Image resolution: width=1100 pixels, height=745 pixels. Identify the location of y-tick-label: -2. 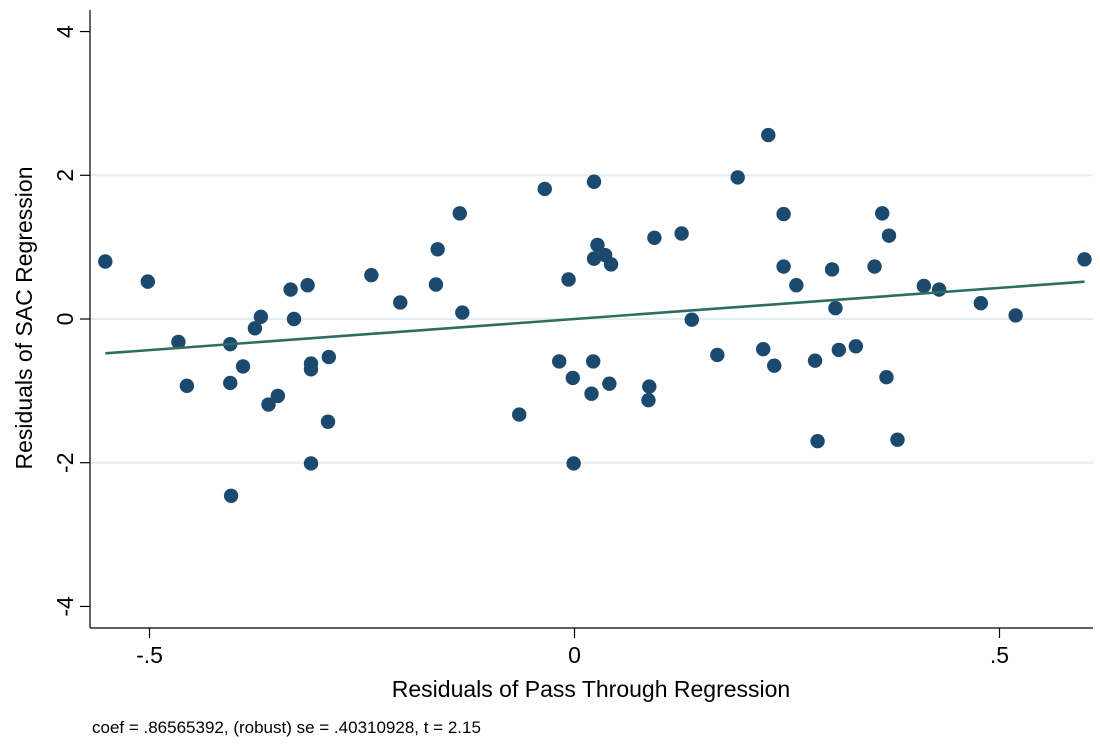
(65, 462).